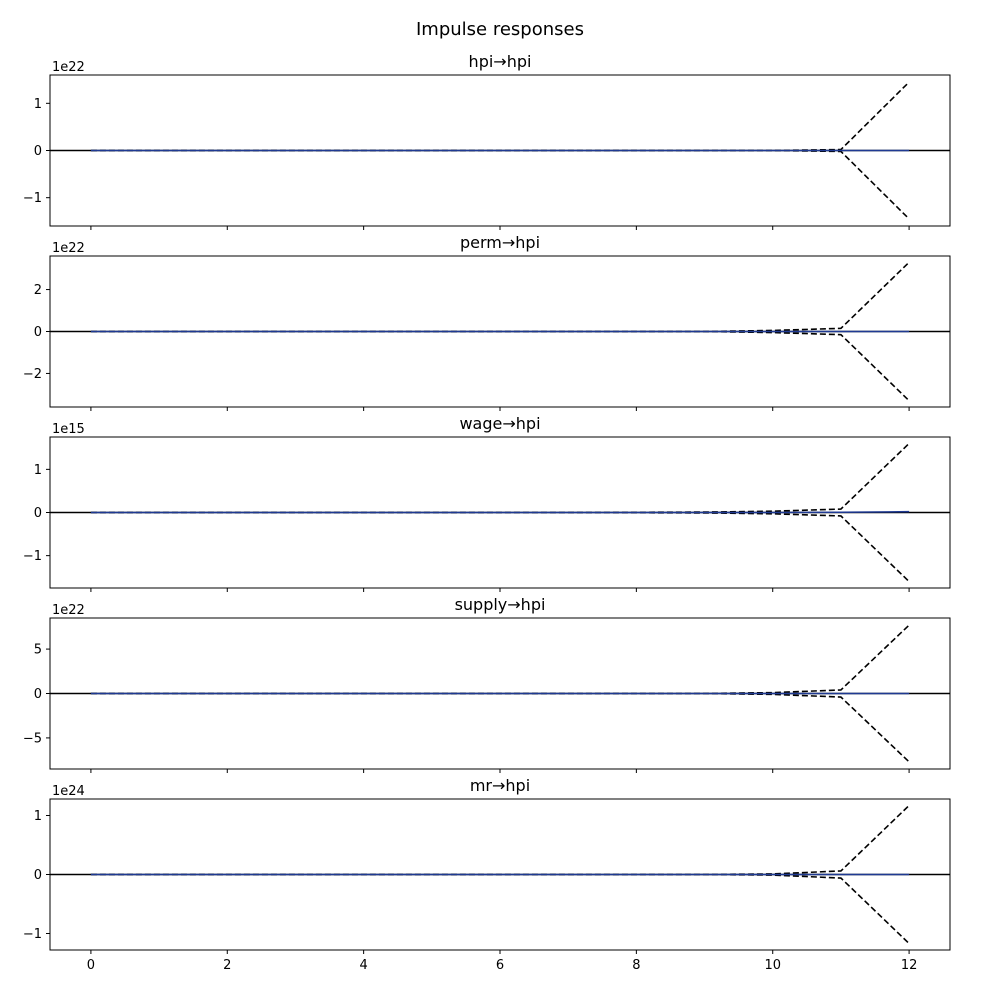  Describe the element at coordinates (227, 965) in the screenshot. I see `x-tick-label: 2` at that location.